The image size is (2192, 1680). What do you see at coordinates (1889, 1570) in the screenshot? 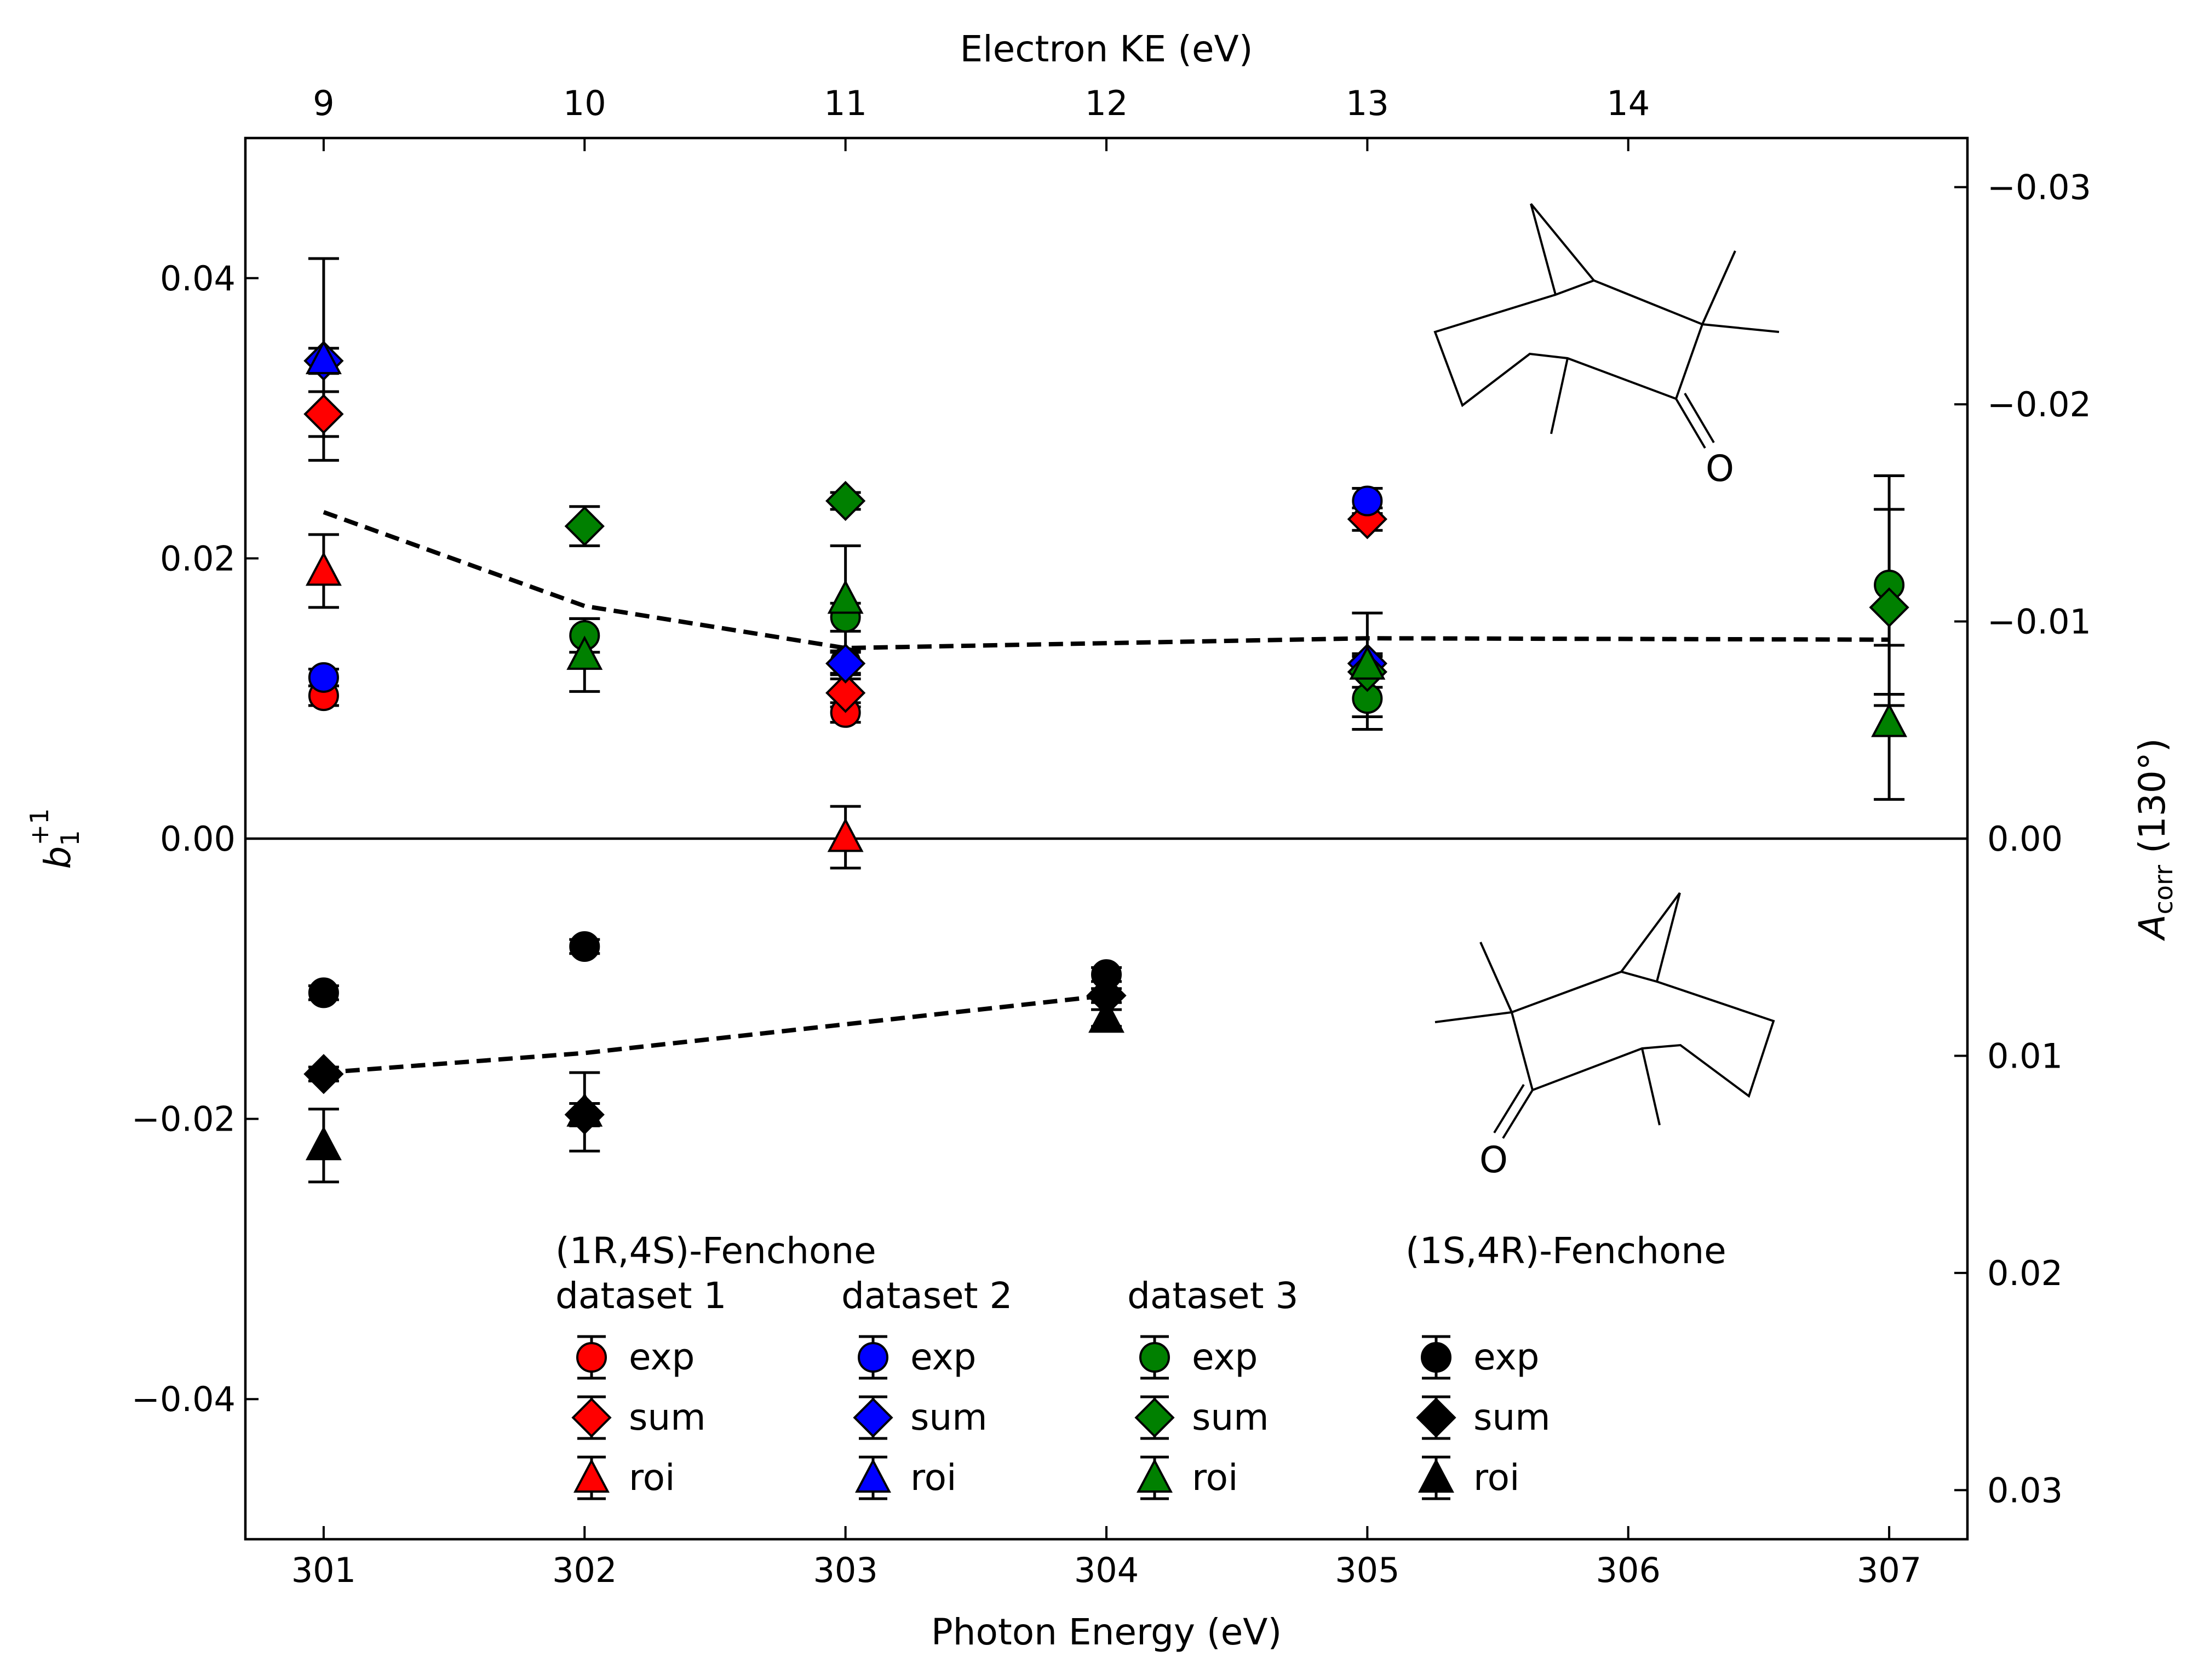
I see `x-tick-label-307: 307` at bounding box center [1889, 1570].